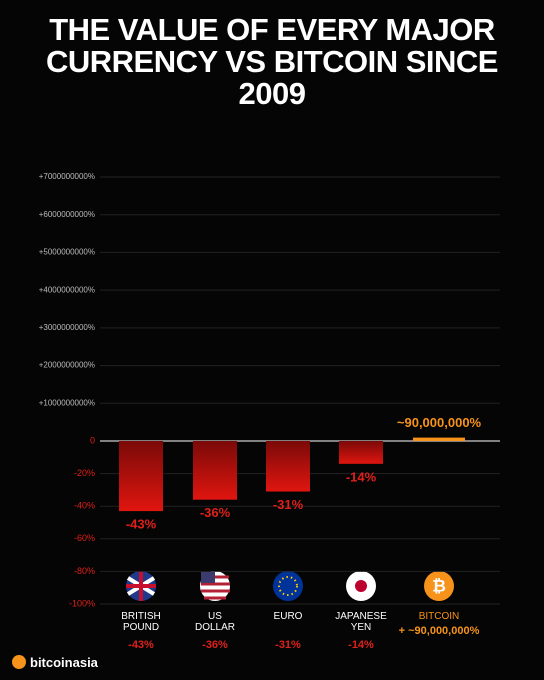 The height and width of the screenshot is (680, 544). What do you see at coordinates (361, 476) in the screenshot?
I see `value-label: -14%` at bounding box center [361, 476].